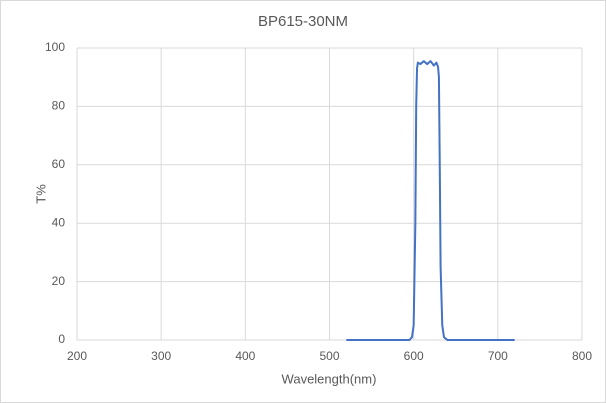 This screenshot has height=403, width=606. I want to click on y-tick-label: 40, so click(59, 222).